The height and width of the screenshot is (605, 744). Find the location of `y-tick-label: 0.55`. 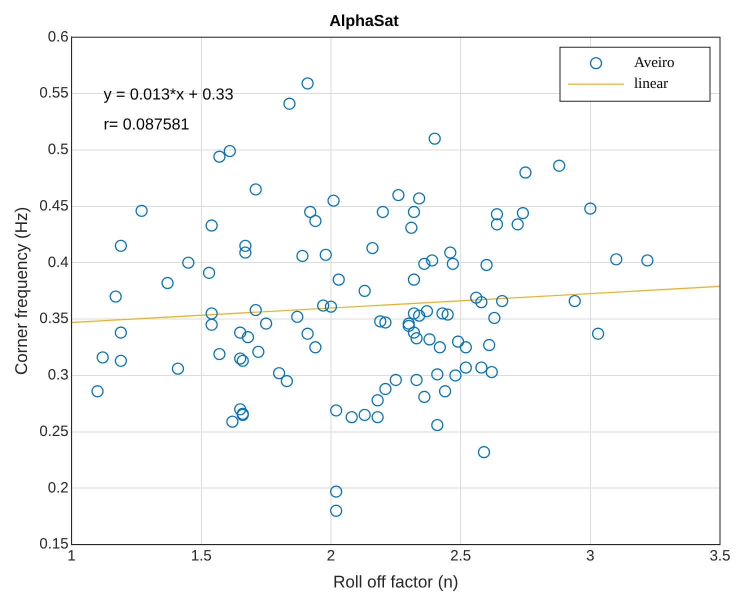

y-tick-label: 0.55 is located at coordinates (54, 93).